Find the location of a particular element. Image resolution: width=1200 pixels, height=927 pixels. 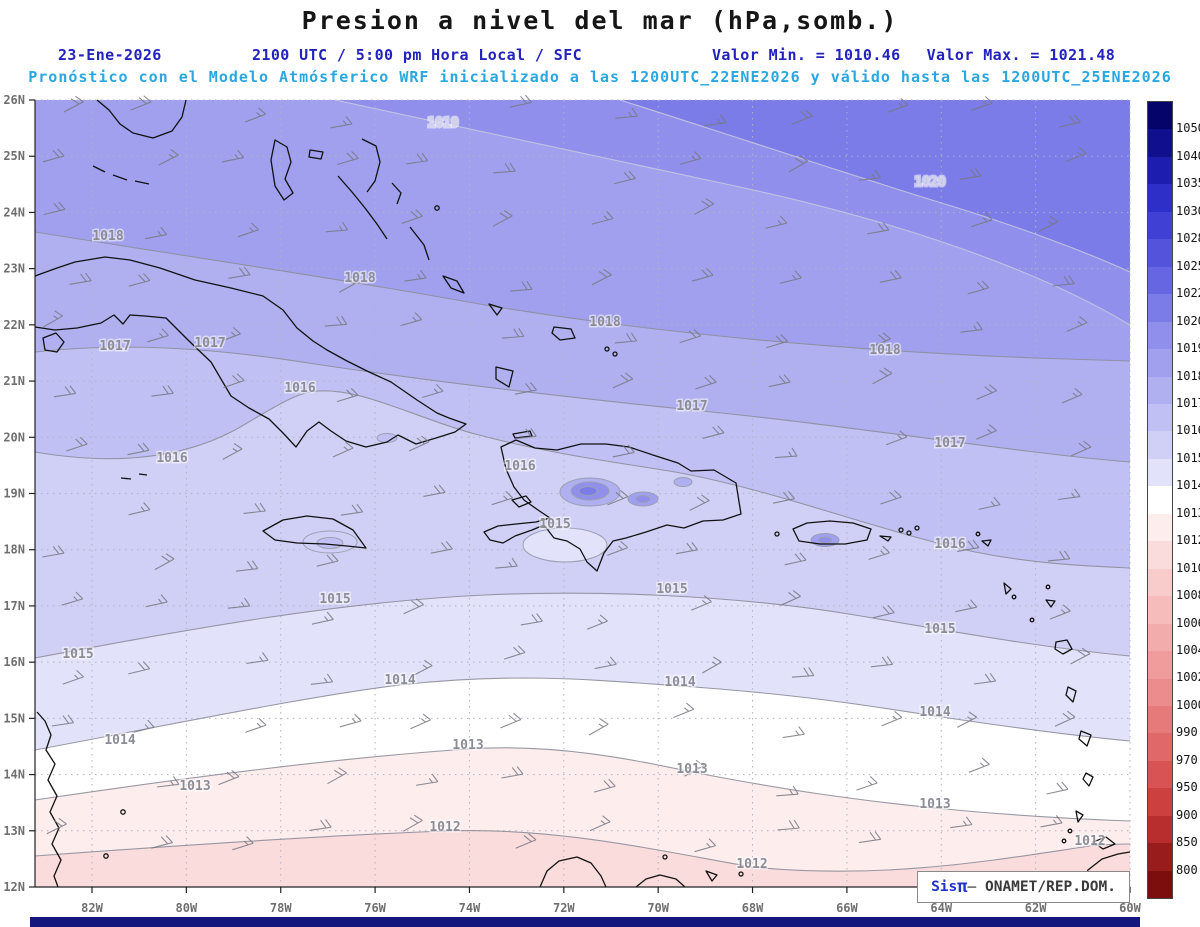

gonave-island is located at coordinates (521, 501).